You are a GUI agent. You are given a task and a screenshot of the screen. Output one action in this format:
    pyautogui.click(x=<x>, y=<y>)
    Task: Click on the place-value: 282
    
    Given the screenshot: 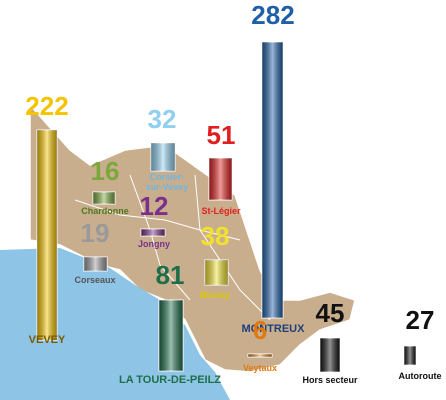 What is the action you would take?
    pyautogui.click(x=272, y=15)
    